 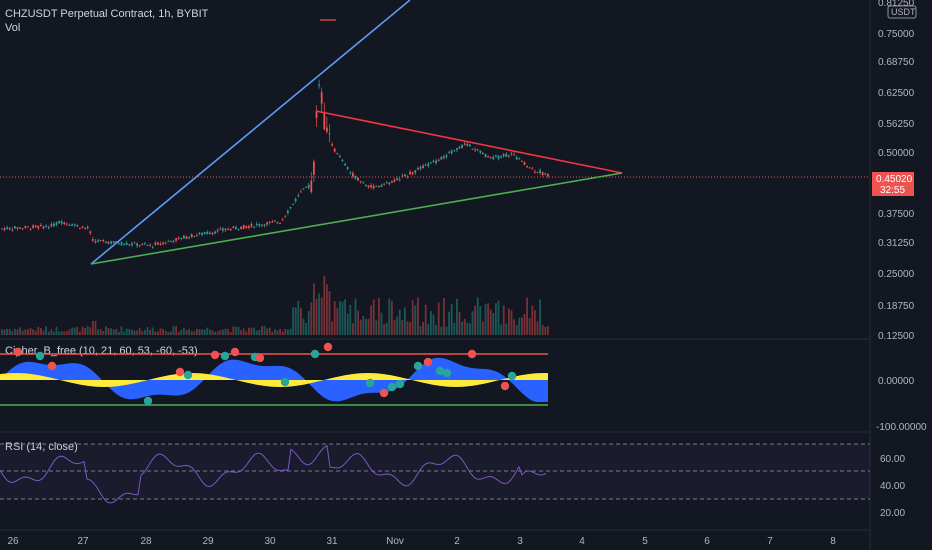 What do you see at coordinates (435, 473) in the screenshot?
I see `rsi-pane` at bounding box center [435, 473].